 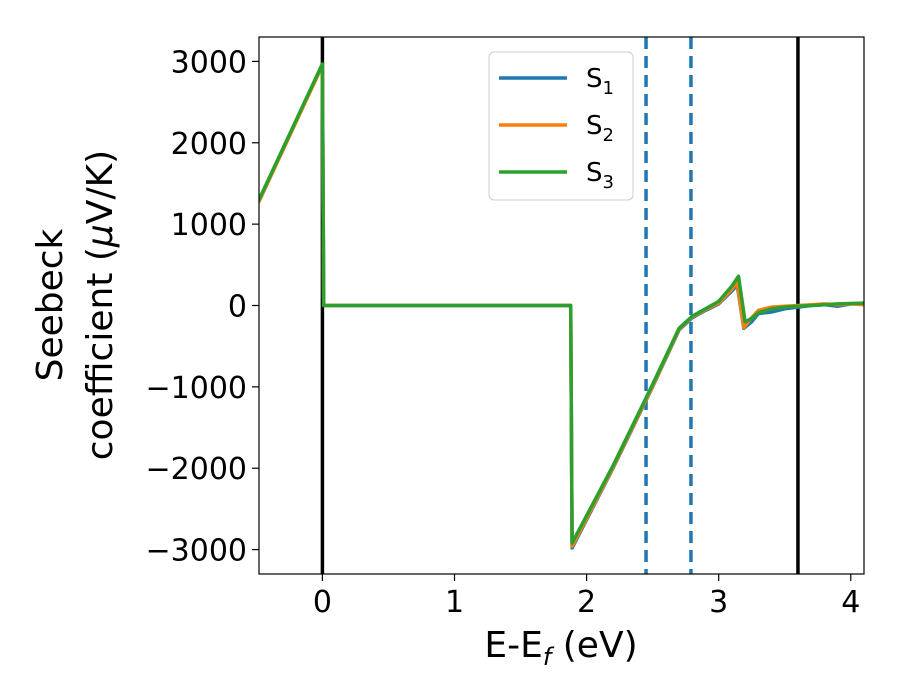 I want to click on legend-label-s1: S1, so click(x=600, y=81).